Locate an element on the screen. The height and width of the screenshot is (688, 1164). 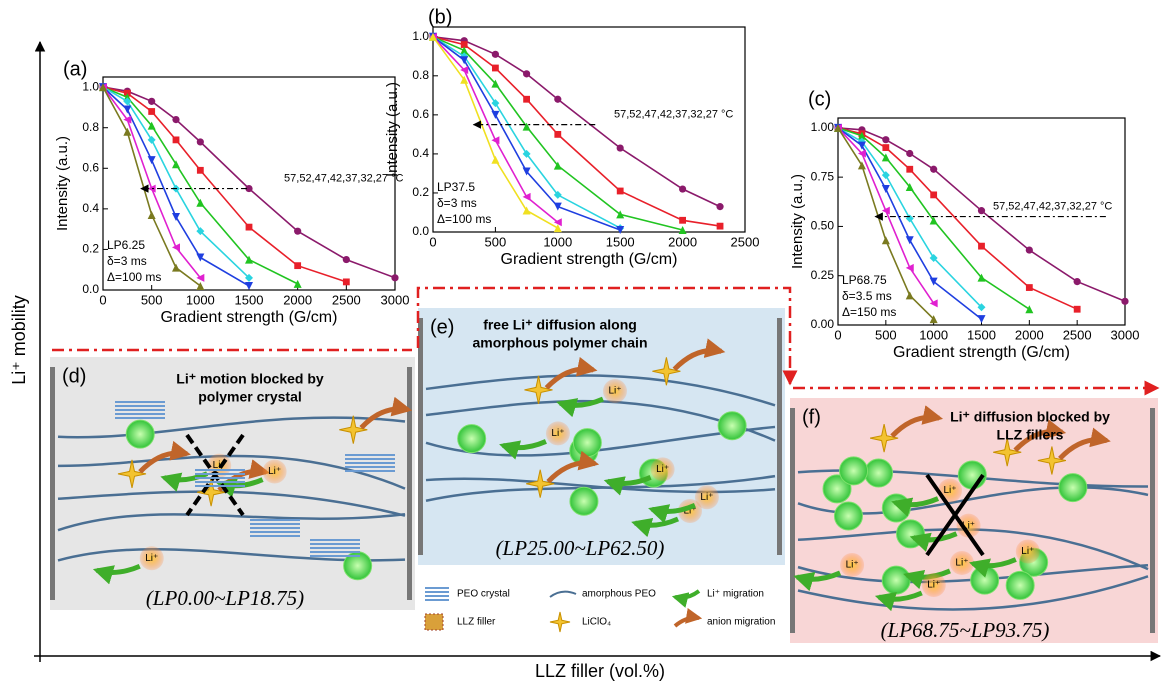
legend-label: amorphous PEO is located at coordinates (619, 594).